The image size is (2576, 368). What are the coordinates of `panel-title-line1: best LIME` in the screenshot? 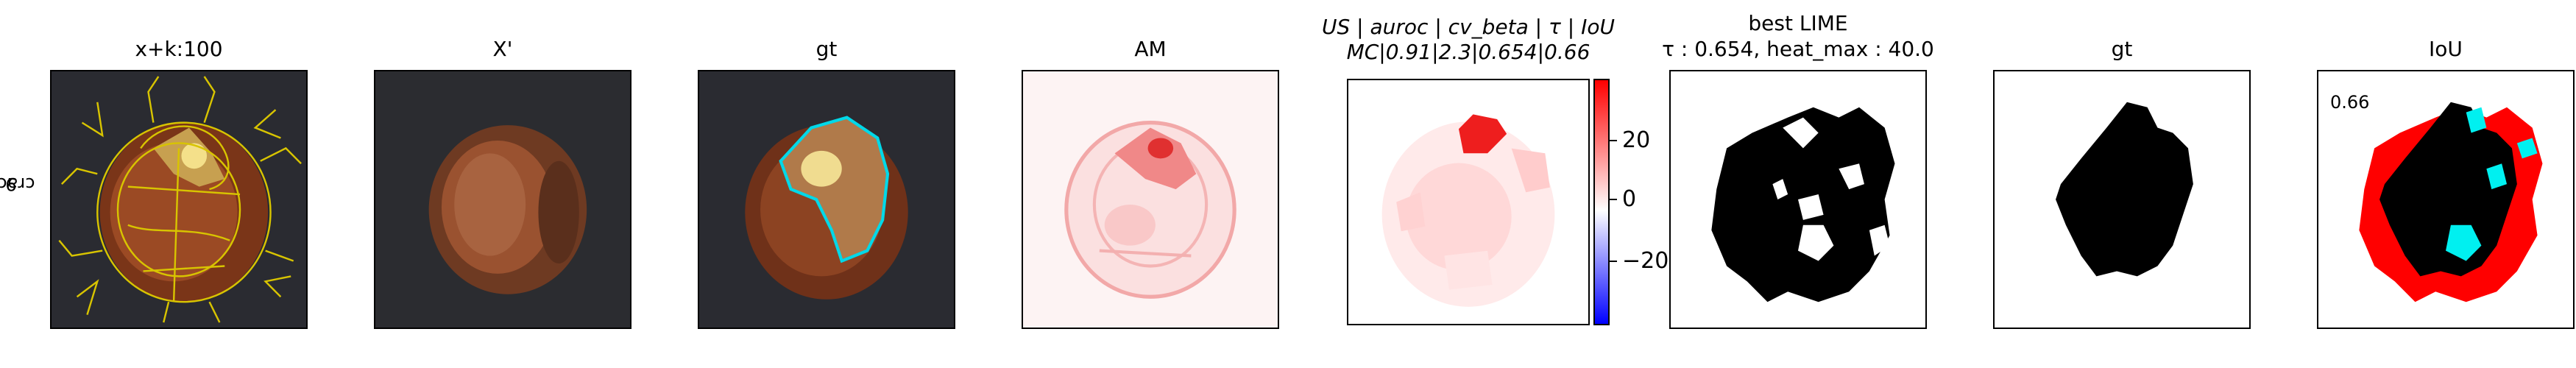 It's located at (1798, 23).